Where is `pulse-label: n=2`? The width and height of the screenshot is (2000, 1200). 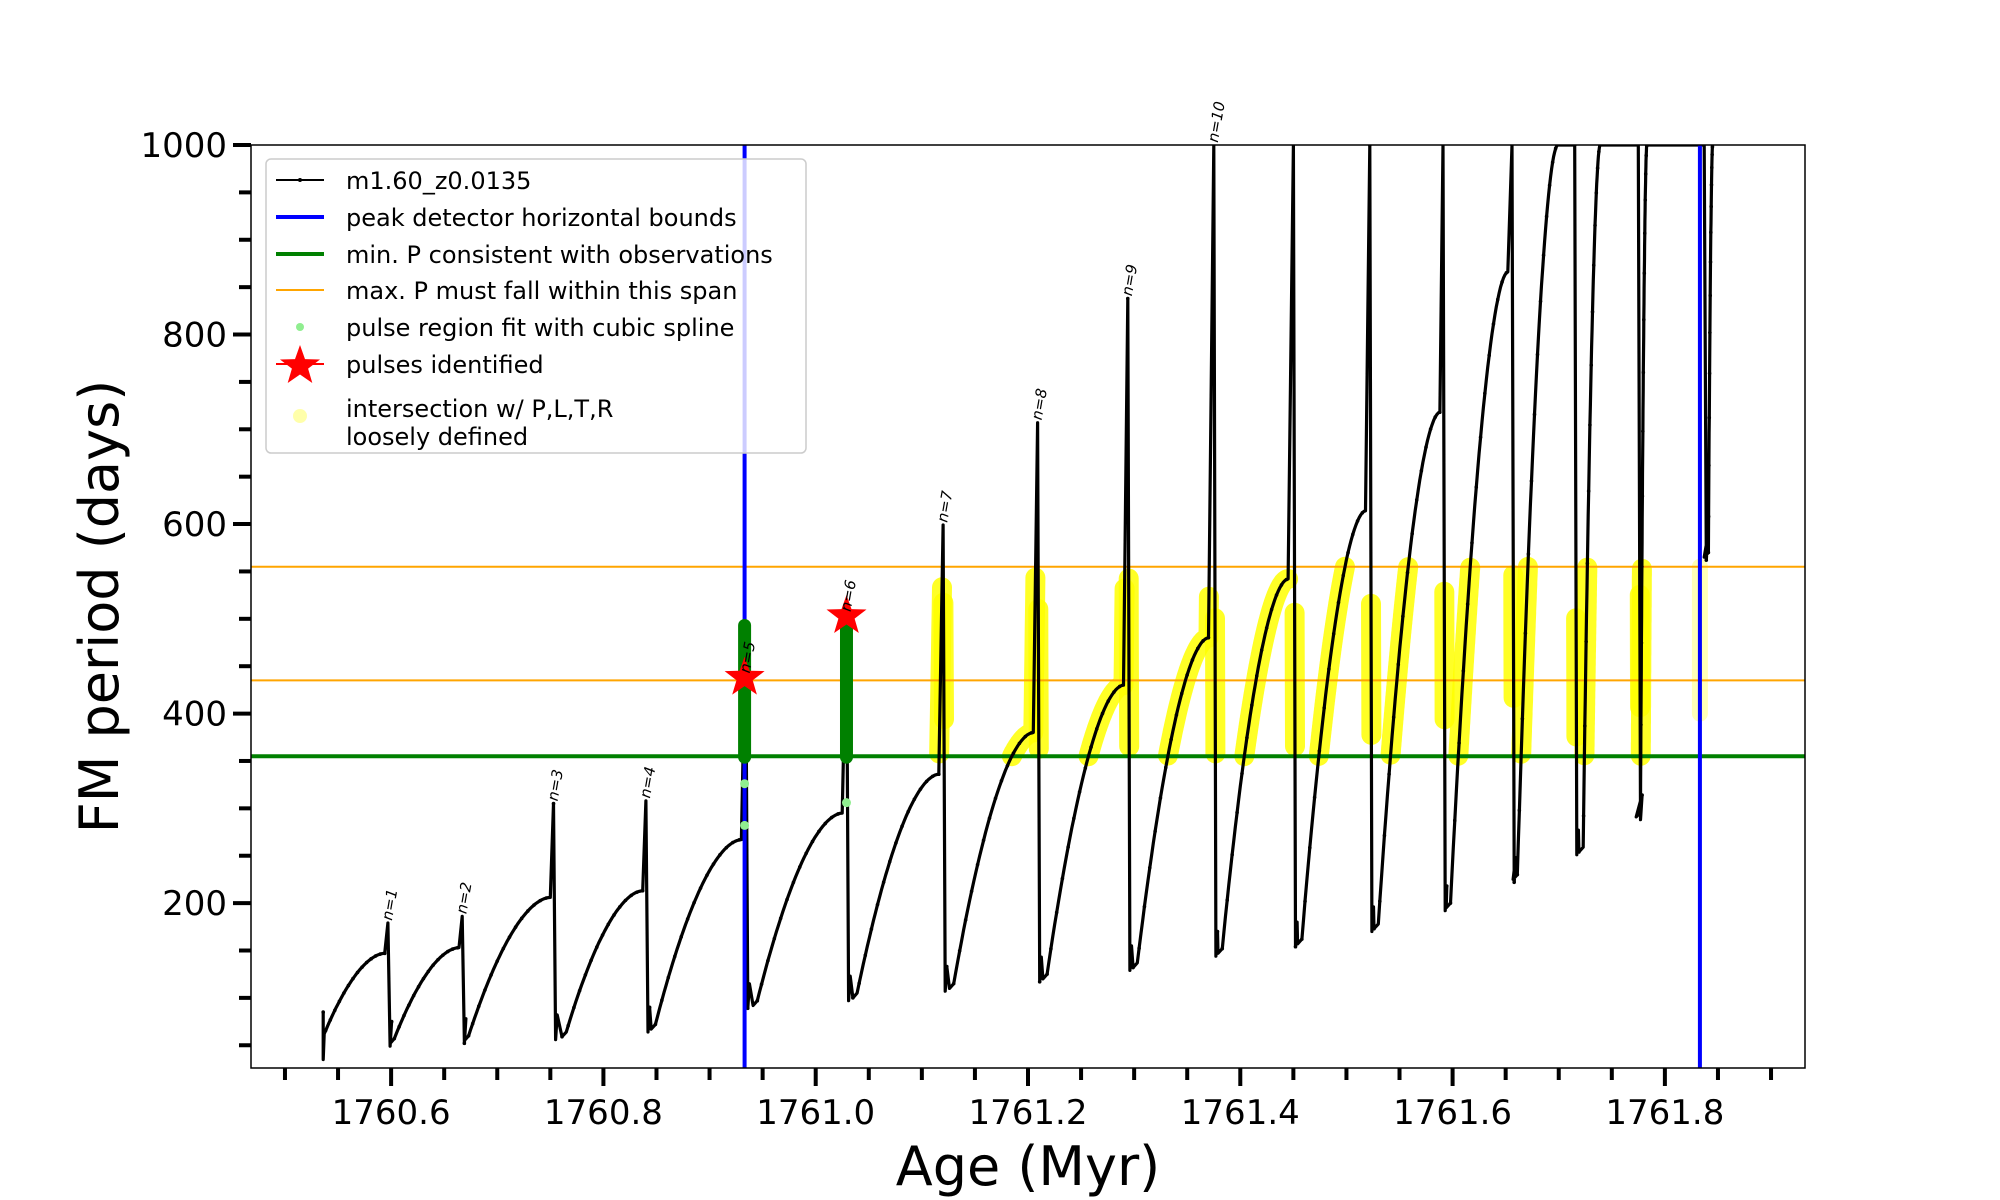 pulse-label: n=2 is located at coordinates (463, 898).